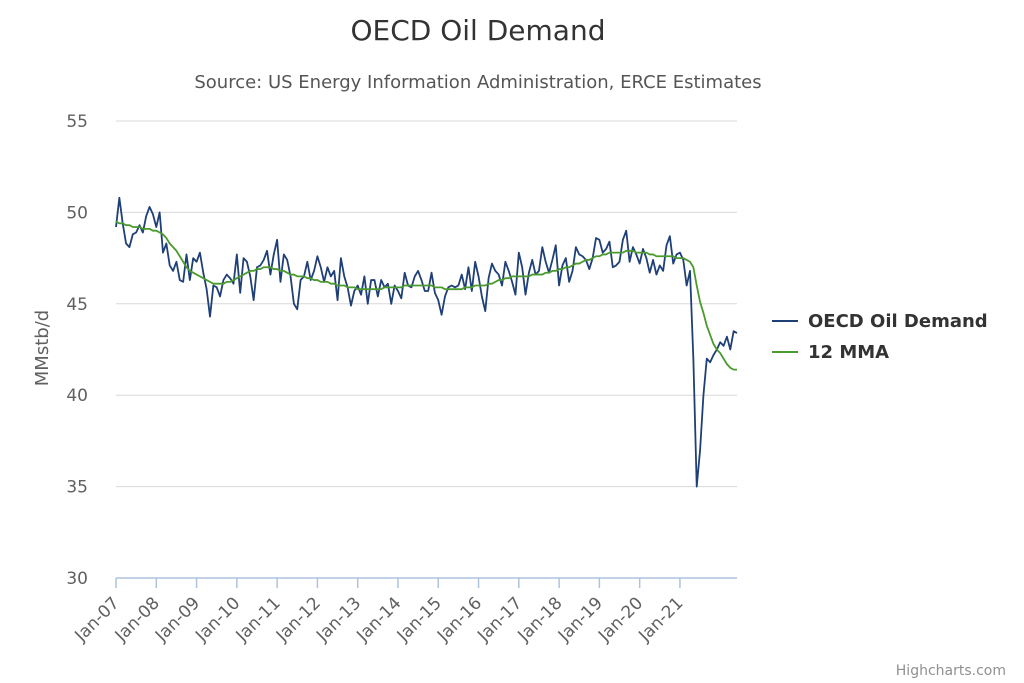 Image resolution: width=1024 pixels, height=683 pixels. What do you see at coordinates (898, 321) in the screenshot?
I see `legend-label: OECD Oil Demand` at bounding box center [898, 321].